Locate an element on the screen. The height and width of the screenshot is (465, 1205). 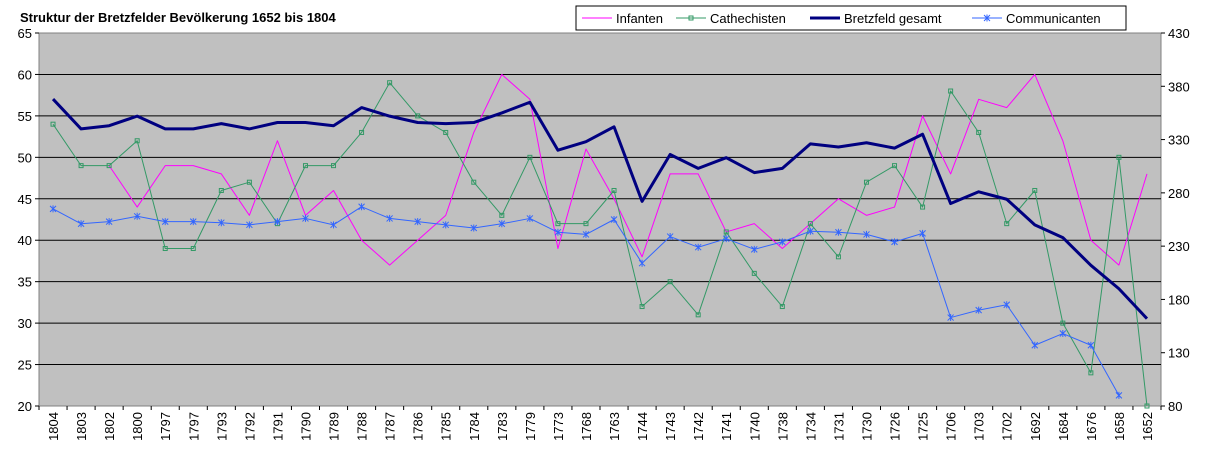
y-right-tick-label: 280 is located at coordinates (1179, 193).